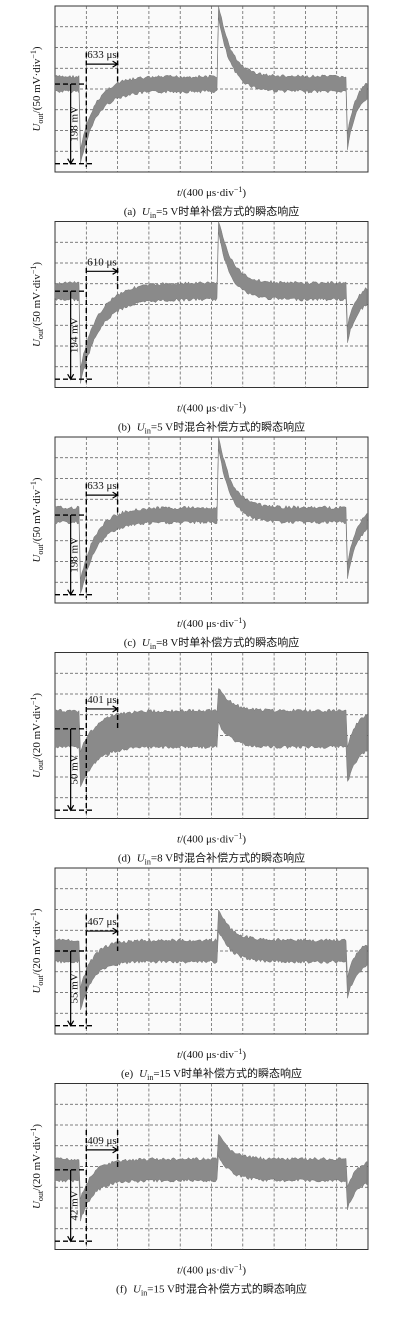 The width and height of the screenshot is (410, 1324). What do you see at coordinates (227, 1289) in the screenshot?
I see `caption-rest: =15 V时混合补偿方式的瞬态响应` at bounding box center [227, 1289].